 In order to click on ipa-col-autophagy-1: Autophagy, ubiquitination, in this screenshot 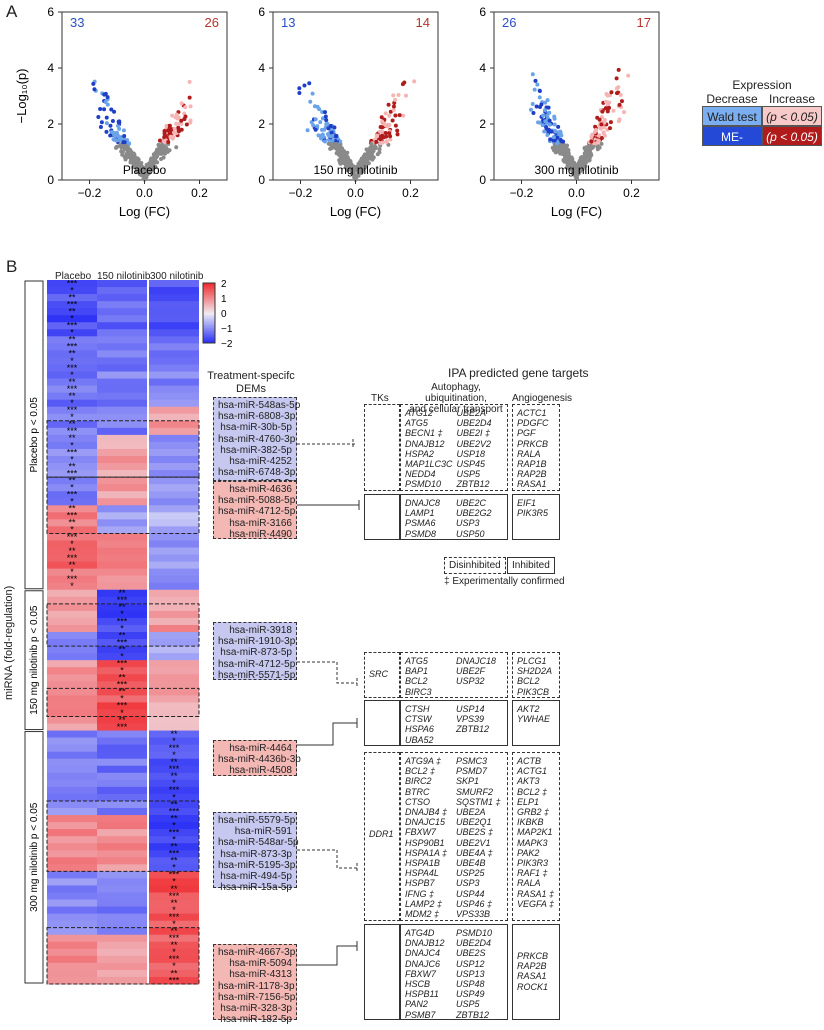, I will do `click(456, 393)`.